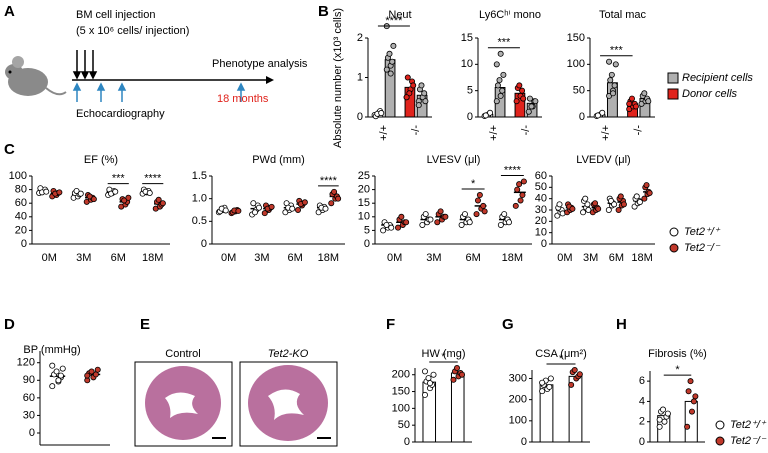 Image resolution: width=768 pixels, height=453 pixels. What do you see at coordinates (512, 258) in the screenshot?
I see `x-tick-label: 18M` at bounding box center [512, 258].